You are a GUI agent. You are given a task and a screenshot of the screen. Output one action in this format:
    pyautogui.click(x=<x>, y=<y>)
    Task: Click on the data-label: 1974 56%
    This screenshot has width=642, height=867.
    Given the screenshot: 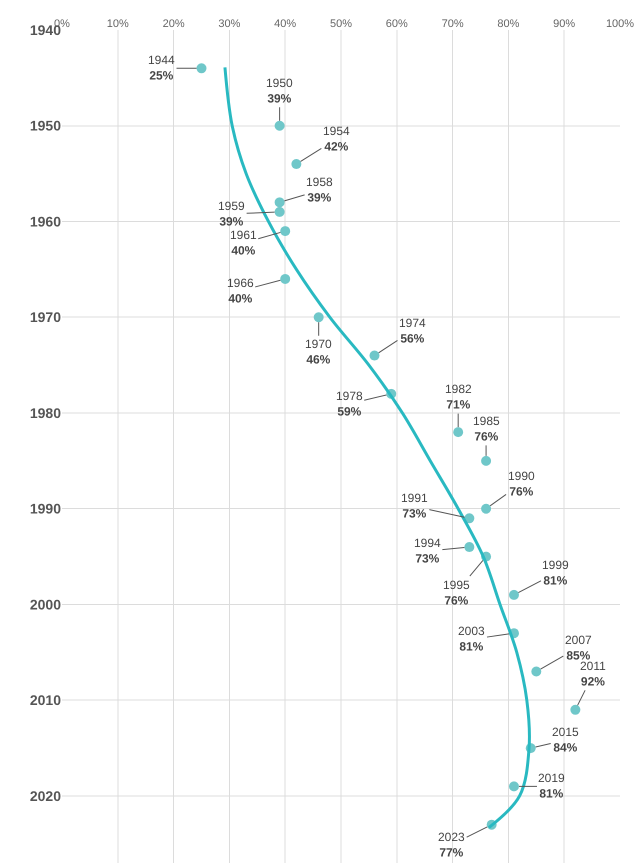 What is the action you would take?
    pyautogui.click(x=412, y=331)
    